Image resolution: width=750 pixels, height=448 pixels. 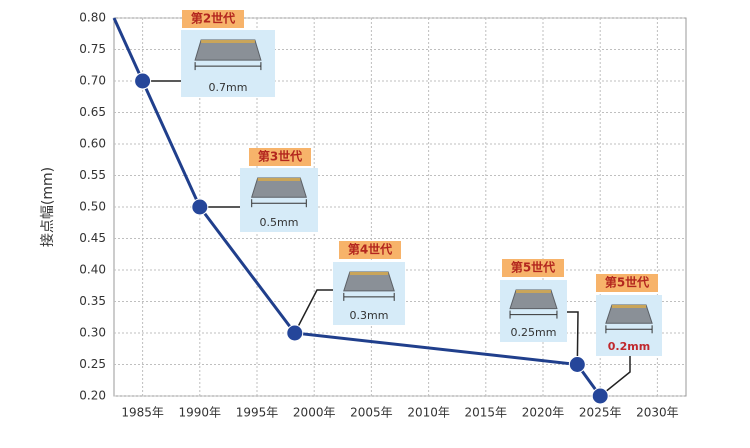 I want to click on x-tick-label: 2025年, so click(x=600, y=413).